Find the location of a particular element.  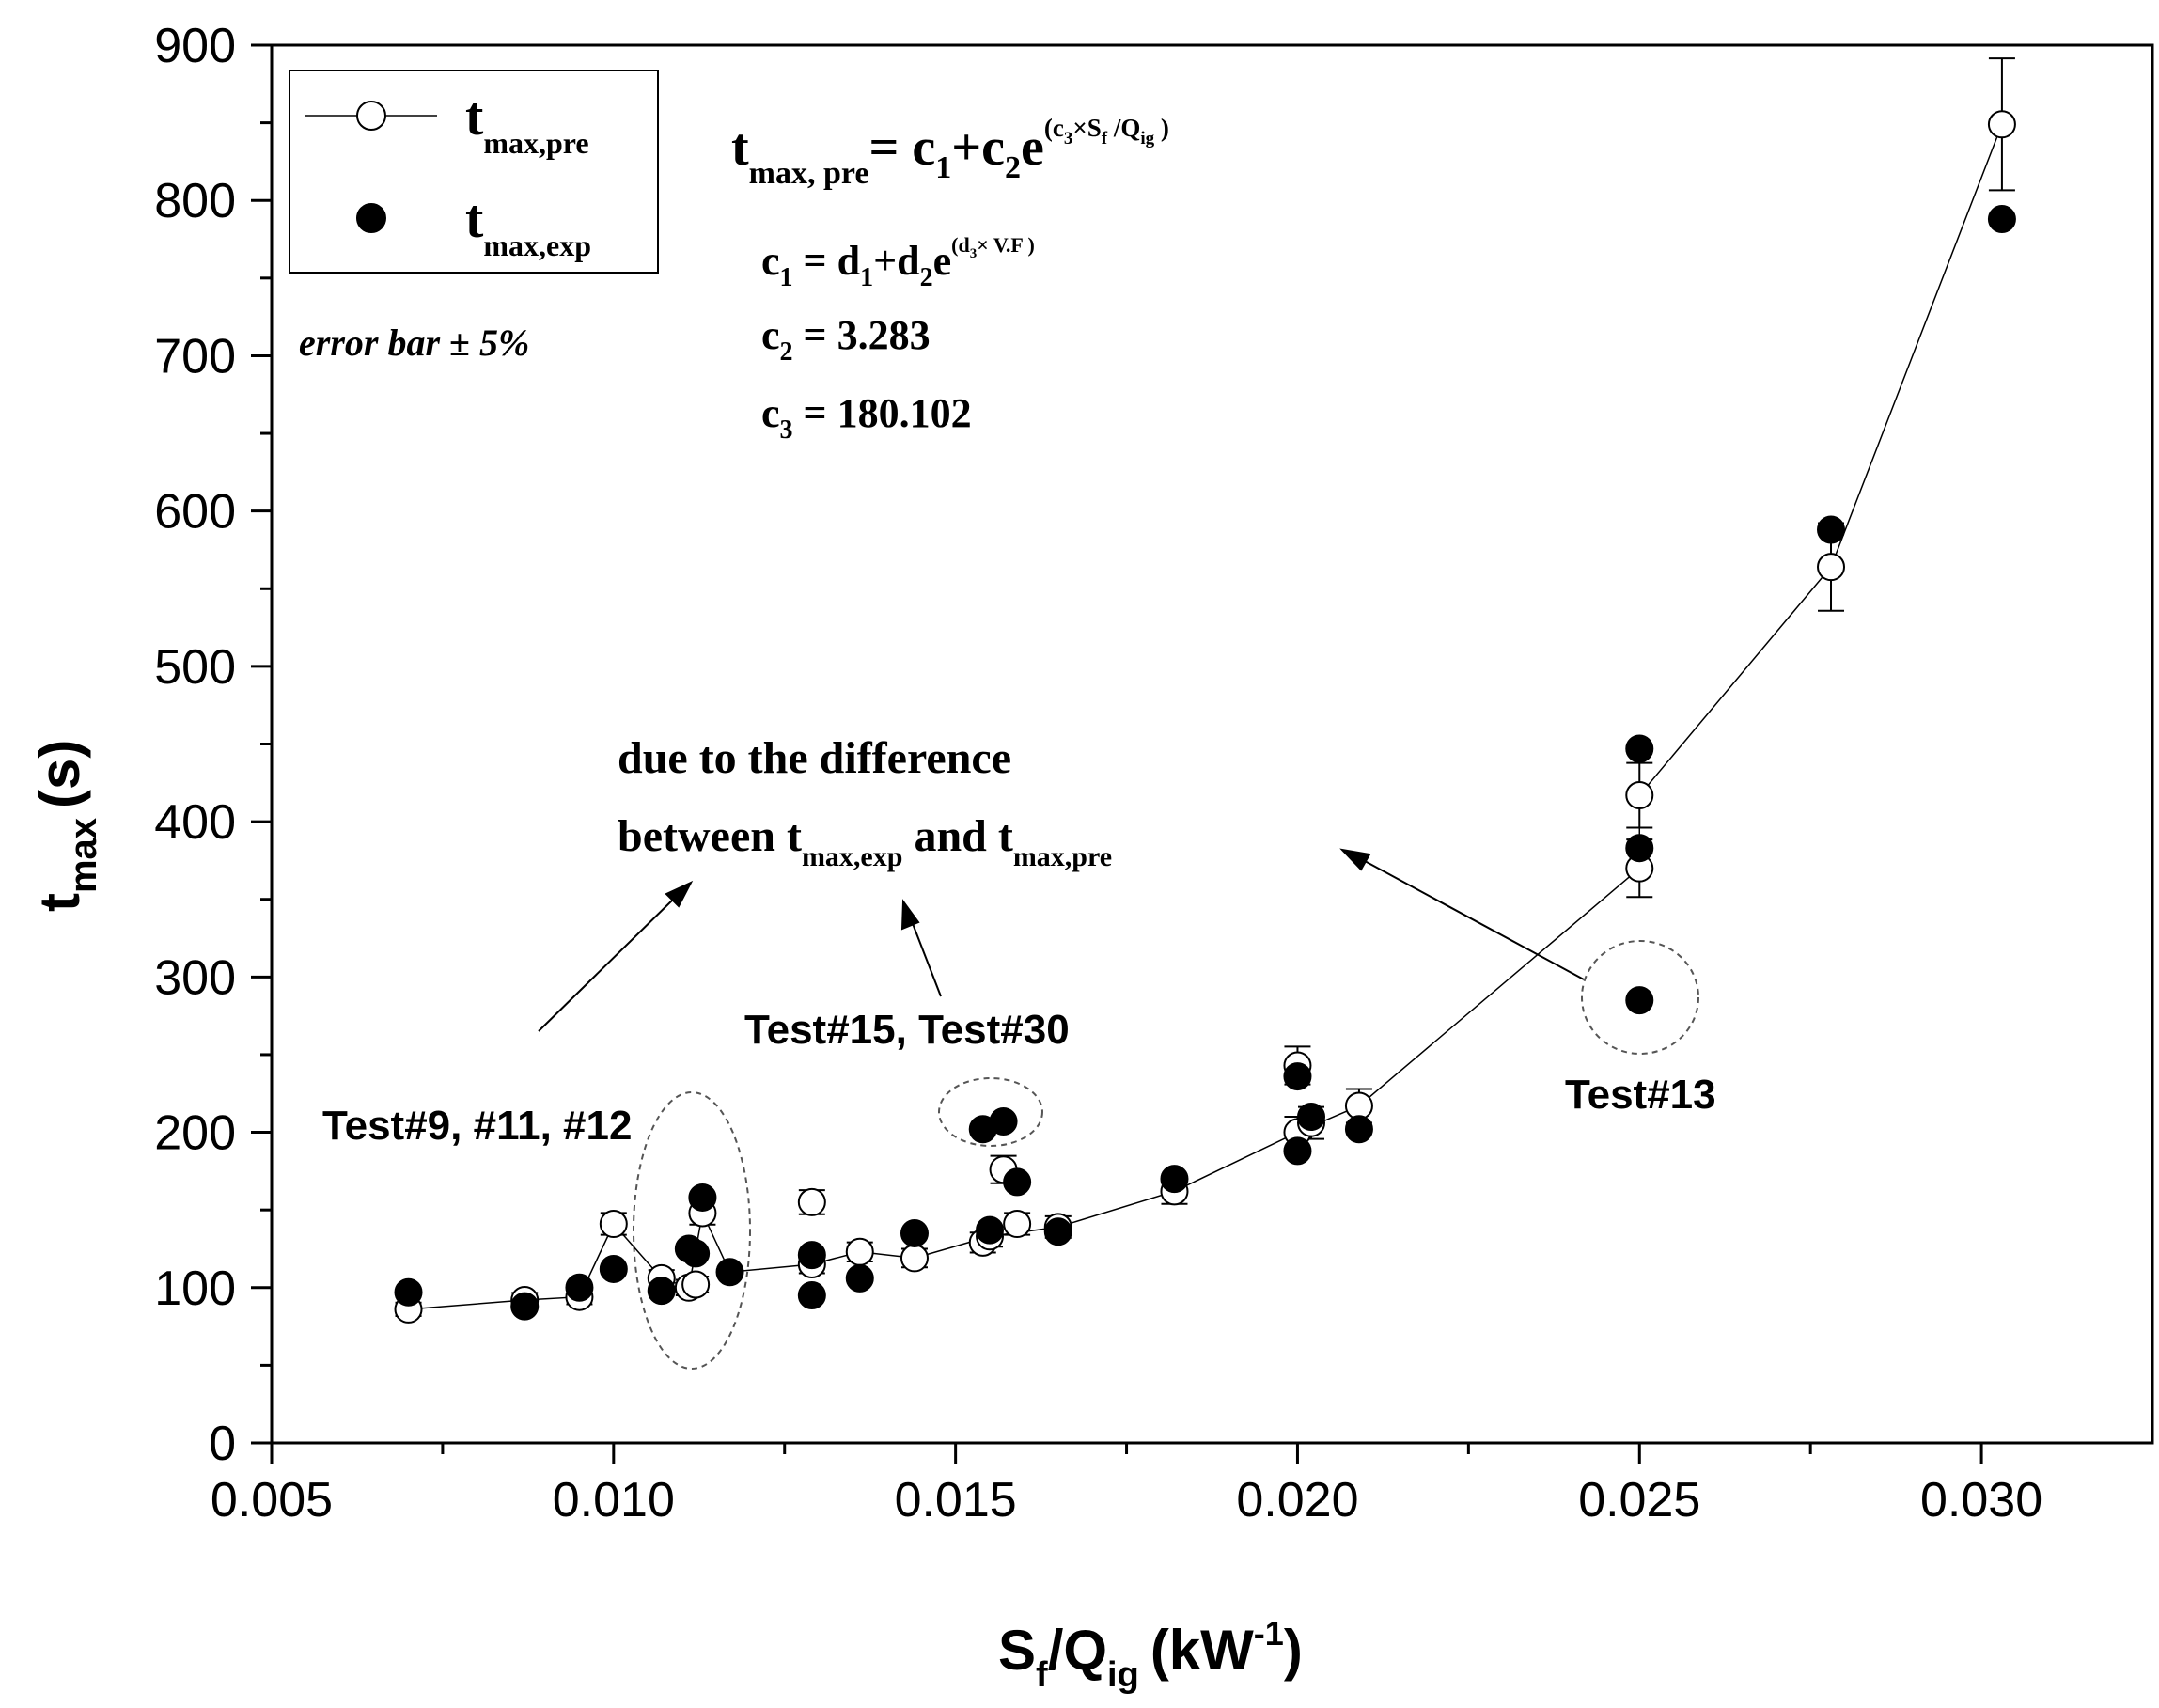

legend: tmax,pre tmax,exp is located at coordinates (474, 172).